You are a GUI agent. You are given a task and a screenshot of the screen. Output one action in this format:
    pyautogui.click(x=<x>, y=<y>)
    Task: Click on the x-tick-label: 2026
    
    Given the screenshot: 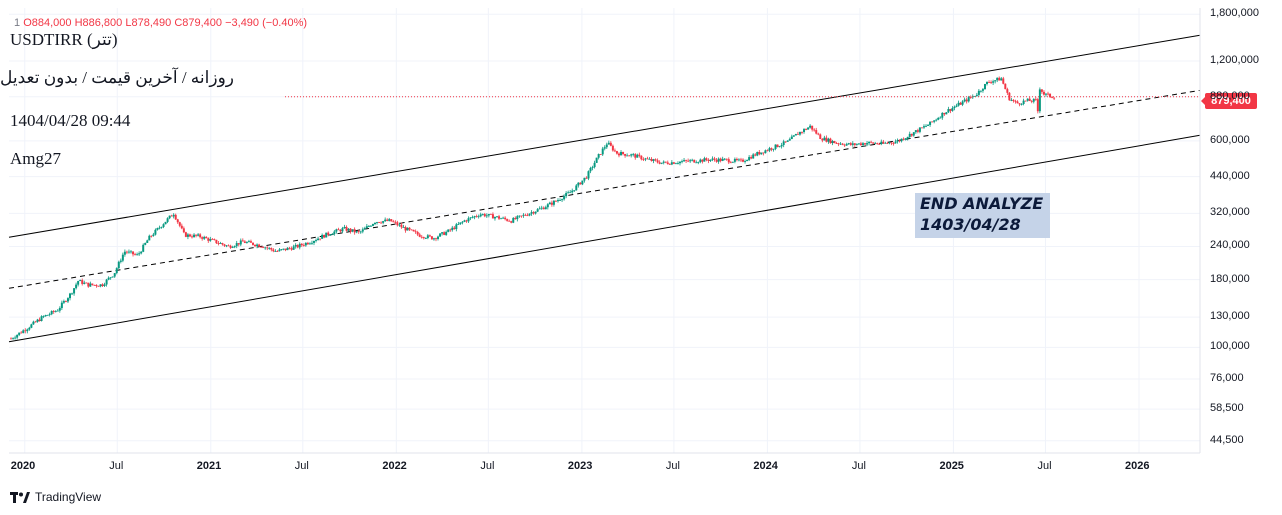 What is the action you would take?
    pyautogui.click(x=1137, y=466)
    